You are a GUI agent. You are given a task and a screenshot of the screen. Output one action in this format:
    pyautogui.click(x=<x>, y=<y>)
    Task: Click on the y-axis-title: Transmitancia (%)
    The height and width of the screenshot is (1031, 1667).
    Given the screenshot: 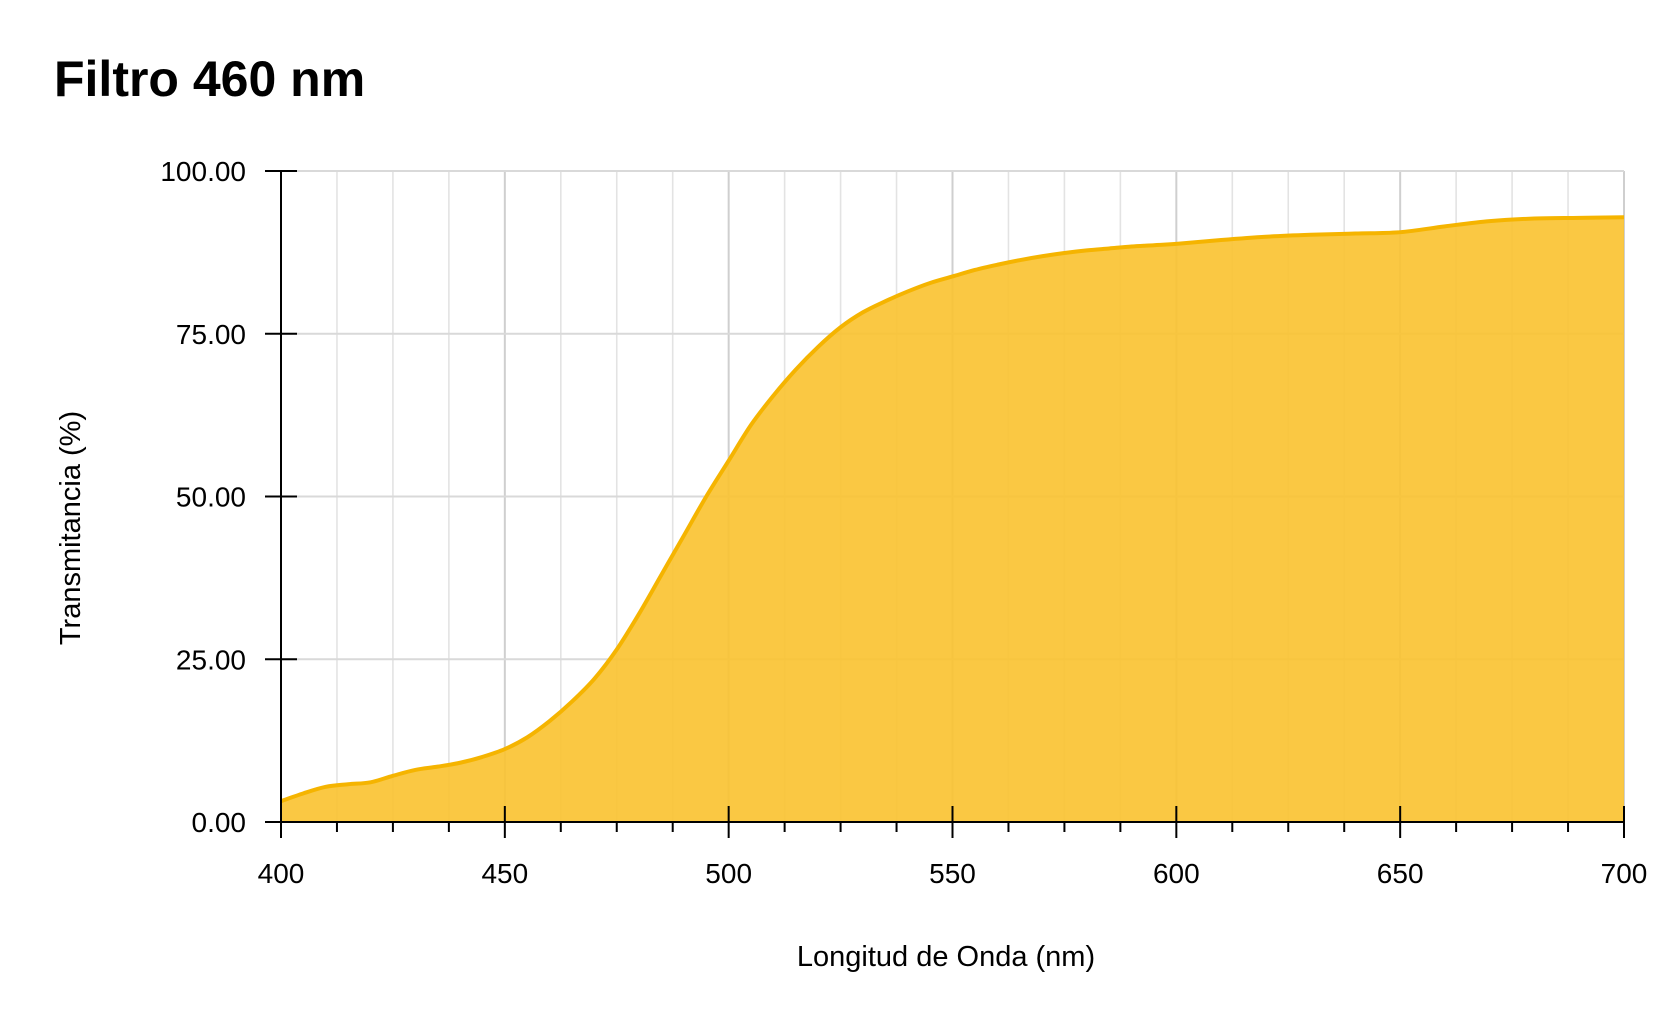 What is the action you would take?
    pyautogui.click(x=71, y=528)
    